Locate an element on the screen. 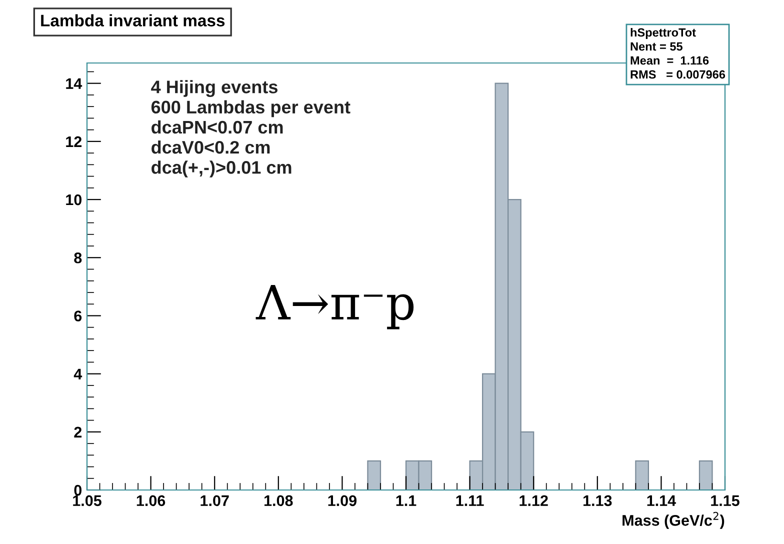 This screenshot has height=544, width=784. x-axis-title: Mass (GeV/c$^{2}$) is located at coordinates (673, 520).